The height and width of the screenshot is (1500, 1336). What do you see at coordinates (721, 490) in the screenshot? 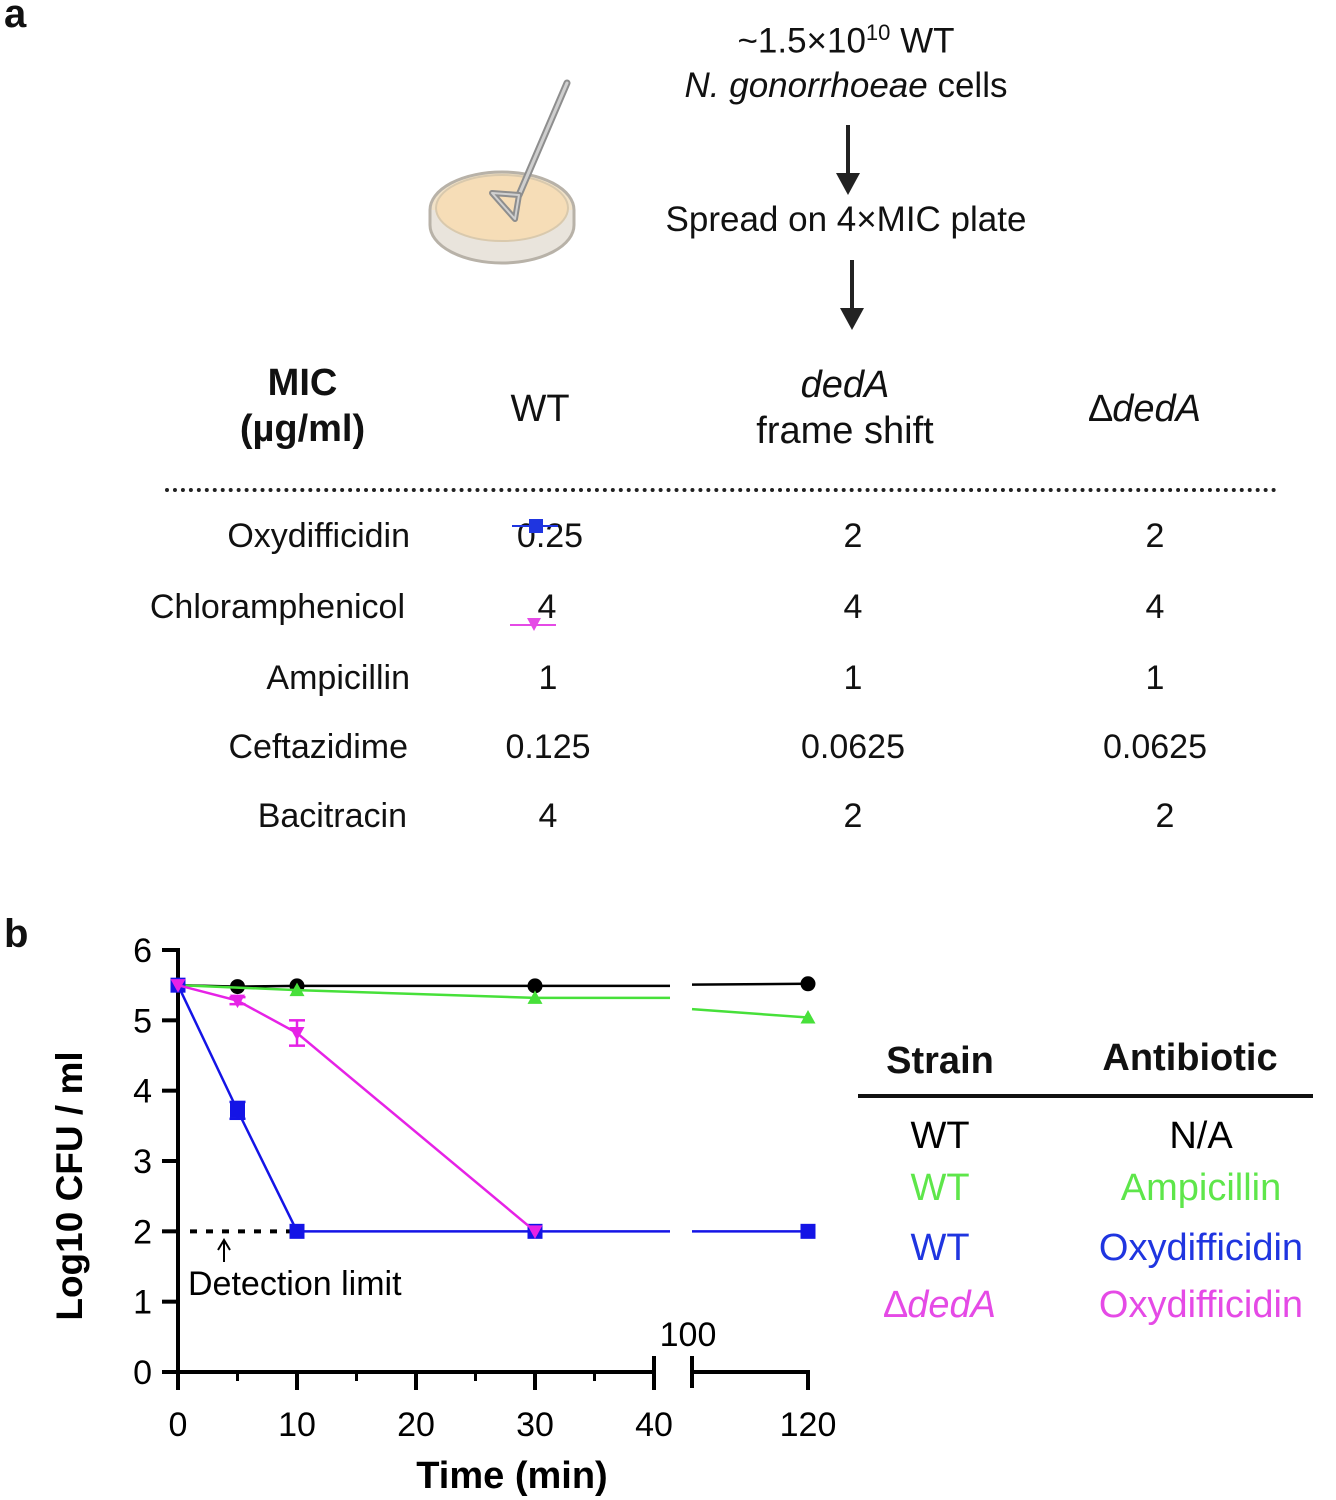
I see `table-divider` at bounding box center [721, 490].